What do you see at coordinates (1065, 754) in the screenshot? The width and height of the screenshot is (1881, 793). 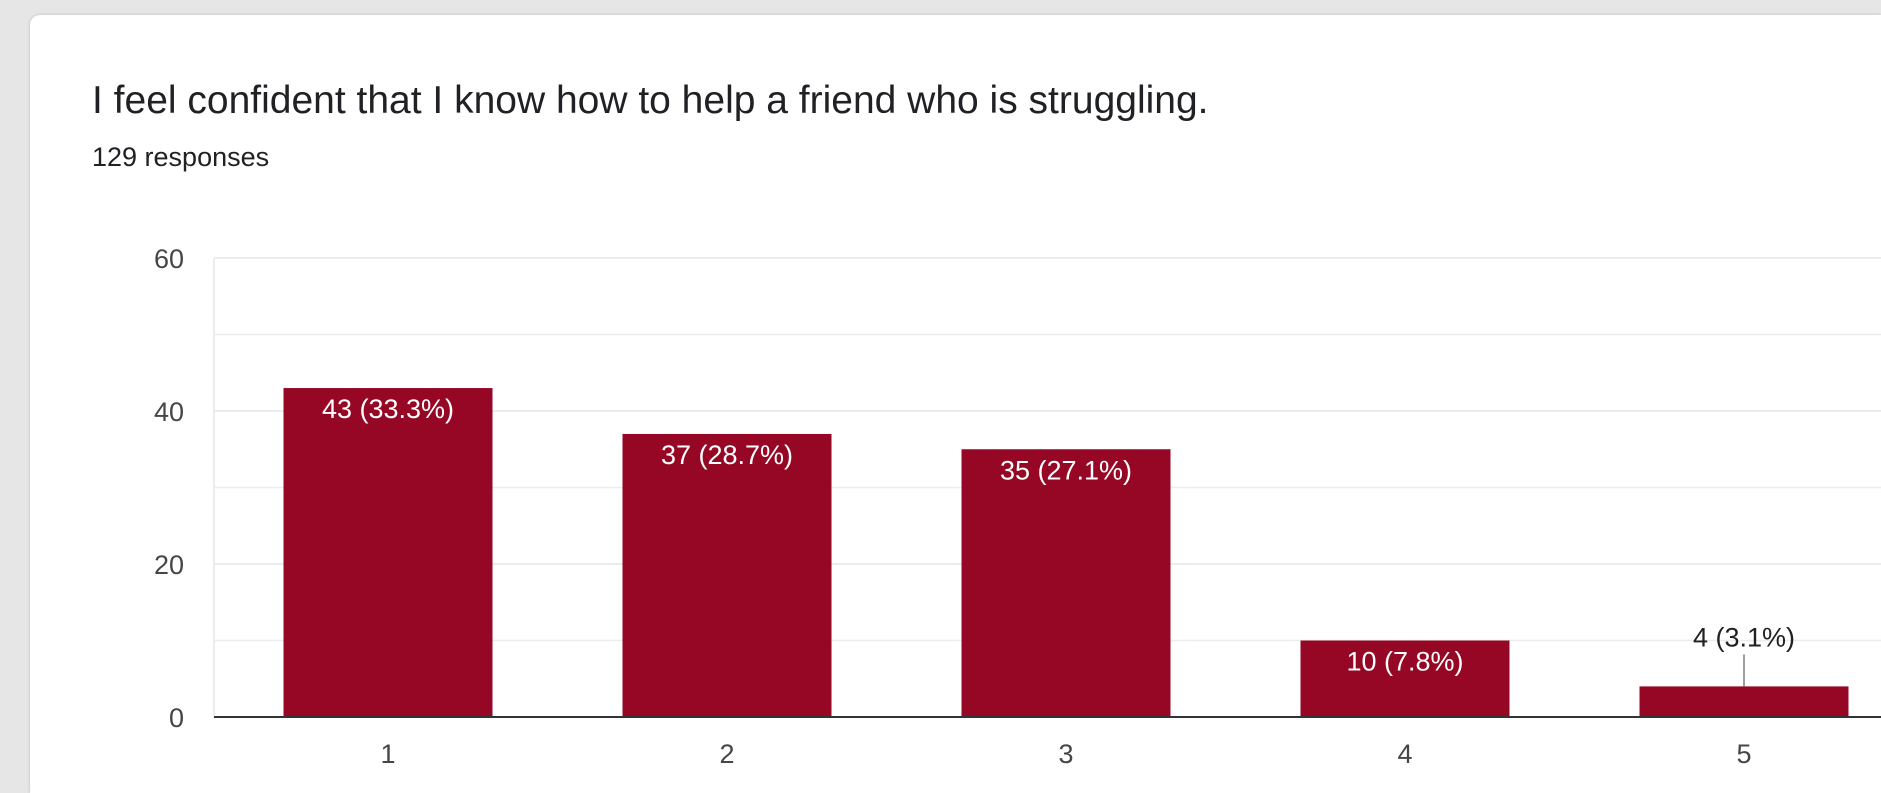 I see `x-tick-label: 3` at bounding box center [1065, 754].